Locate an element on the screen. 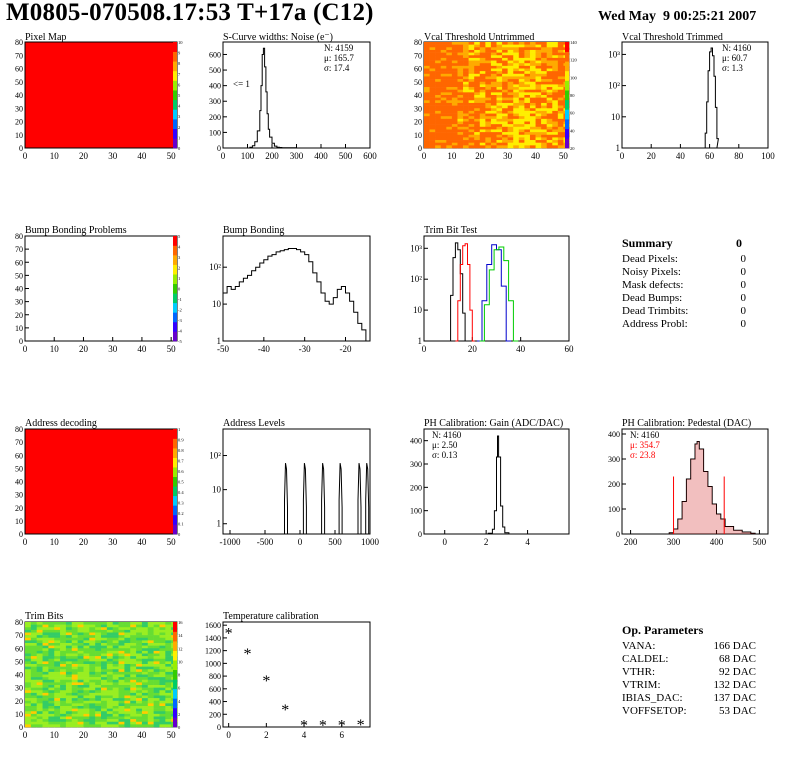  peak-line is located at coordinates (340, 498).